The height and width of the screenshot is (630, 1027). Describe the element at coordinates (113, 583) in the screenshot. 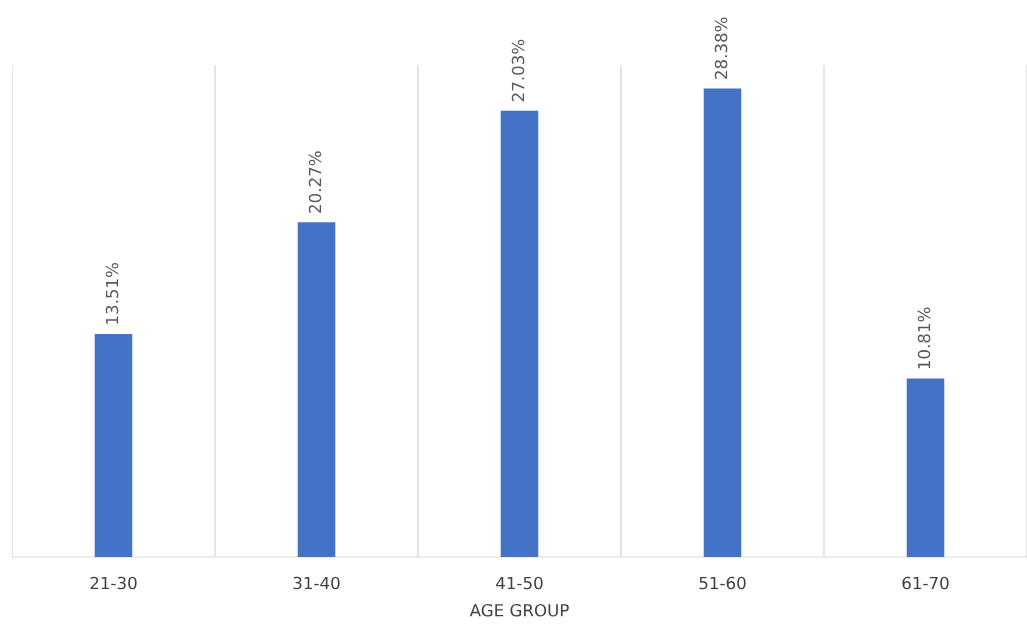

I see `x-tick-label: 21-30` at that location.